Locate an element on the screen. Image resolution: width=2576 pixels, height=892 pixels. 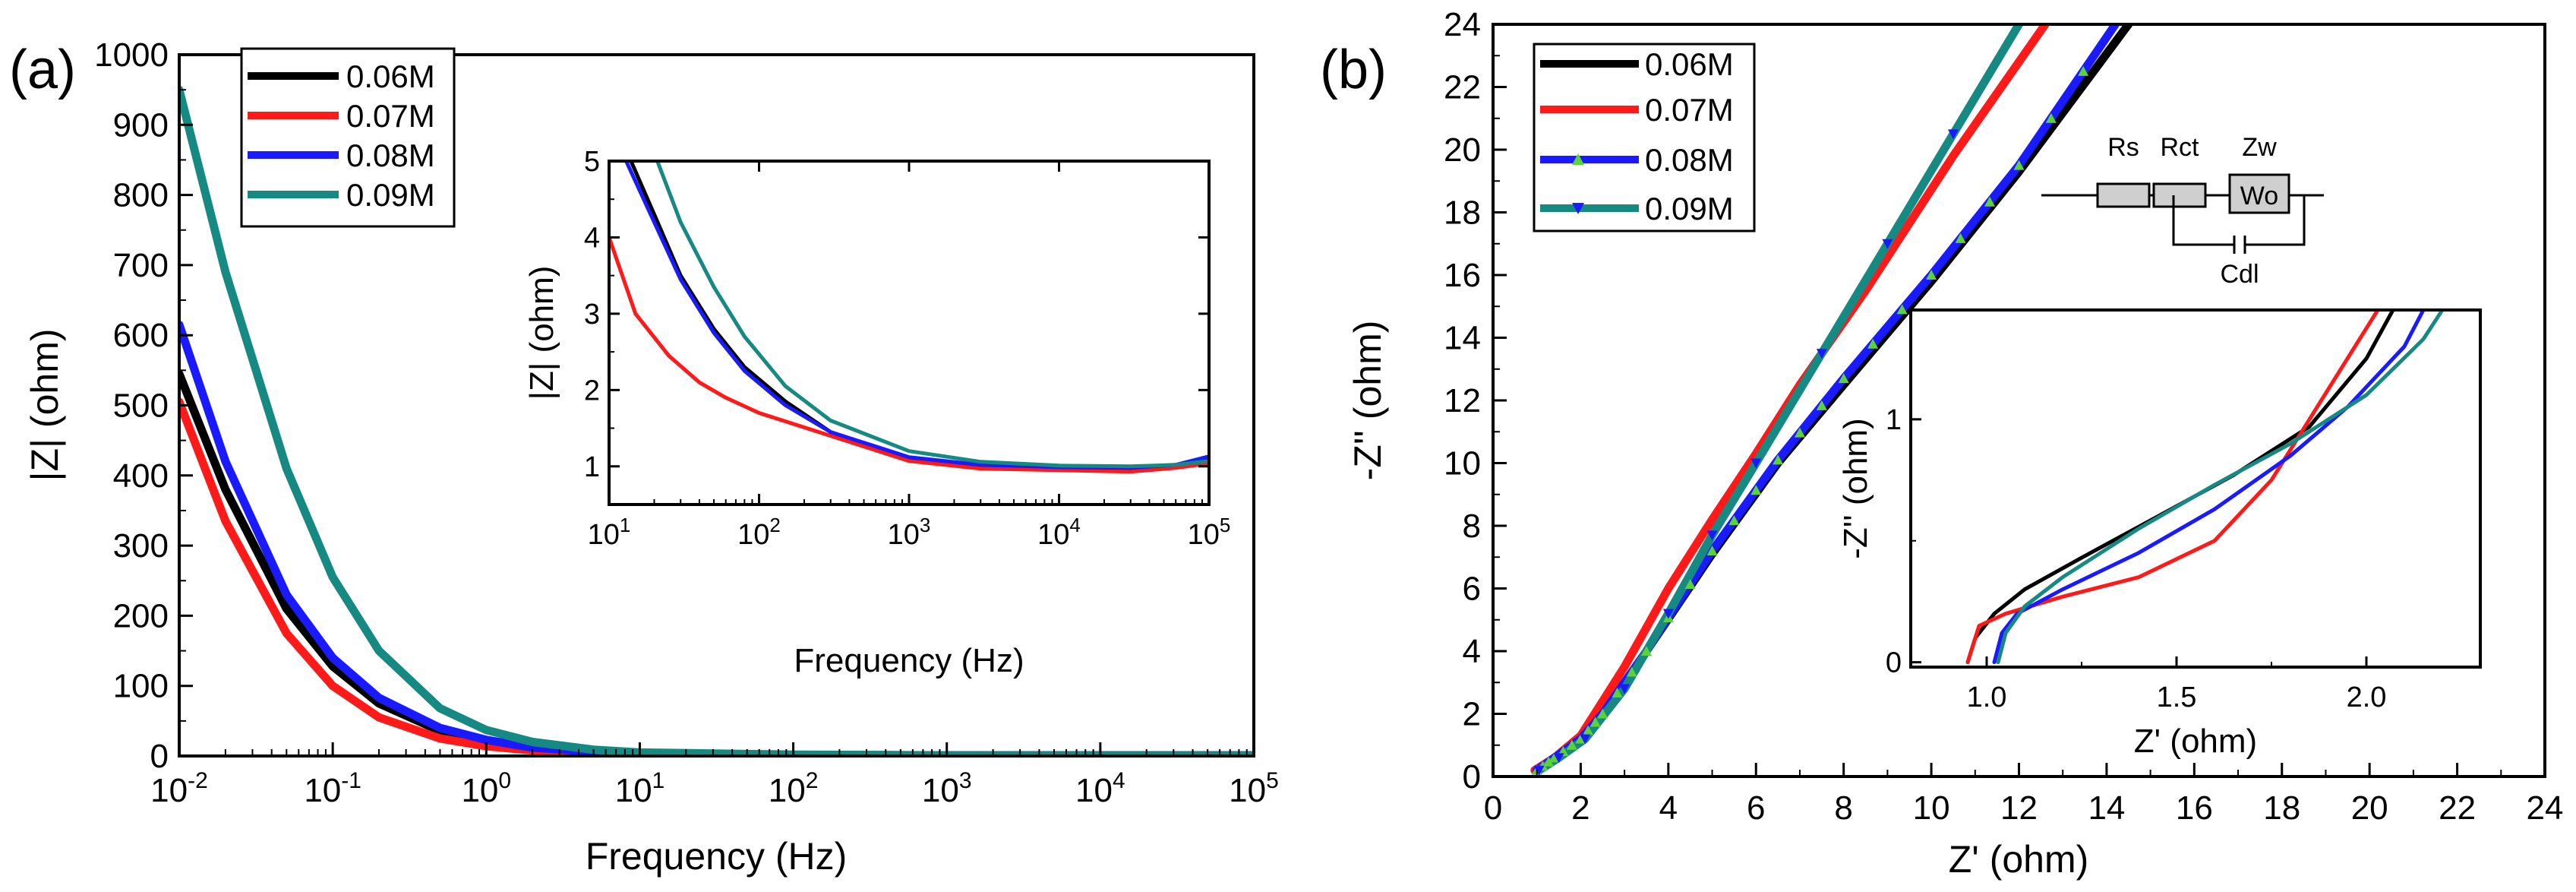
panel-b-y-tick-label: 16 is located at coordinates (1462, 275).